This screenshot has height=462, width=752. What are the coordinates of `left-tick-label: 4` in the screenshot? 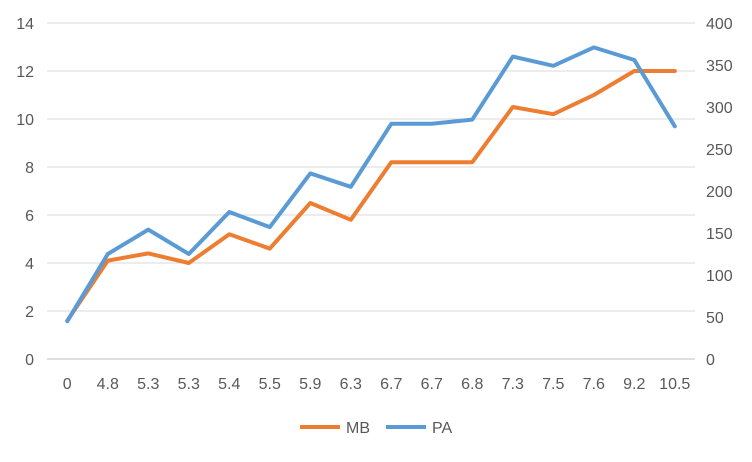 It's located at (29, 264).